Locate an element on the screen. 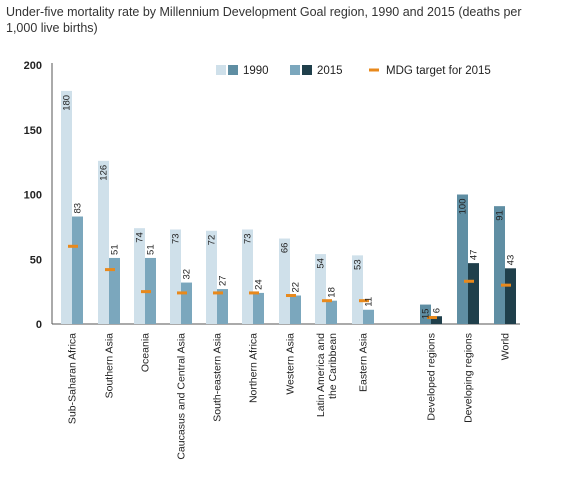 The width and height of the screenshot is (561, 500). category-label-line: Southern Asia is located at coordinates (110, 366).